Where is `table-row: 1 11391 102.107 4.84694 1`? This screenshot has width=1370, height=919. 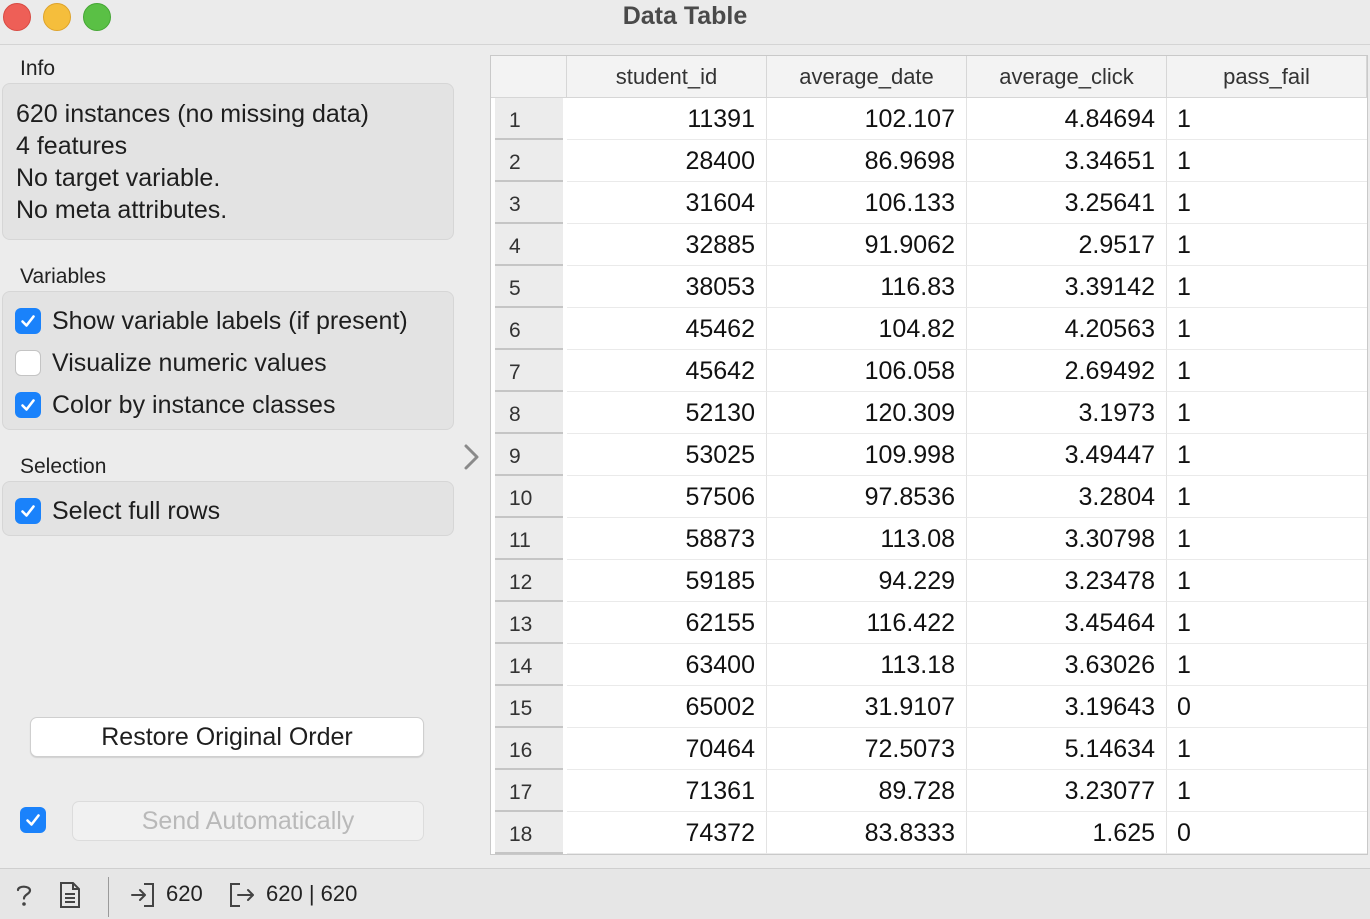 table-row: 1 11391 102.107 4.84694 1 is located at coordinates (929, 119).